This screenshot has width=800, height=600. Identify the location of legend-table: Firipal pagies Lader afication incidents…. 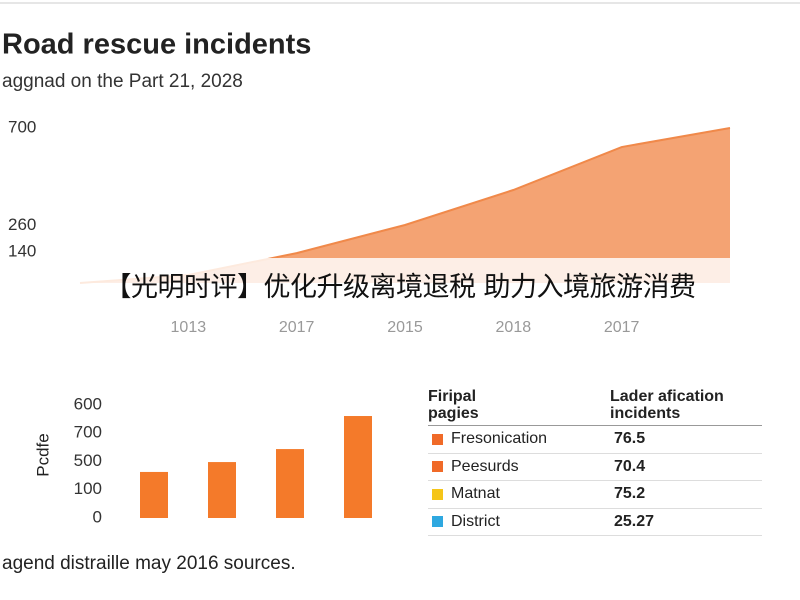
(595, 462).